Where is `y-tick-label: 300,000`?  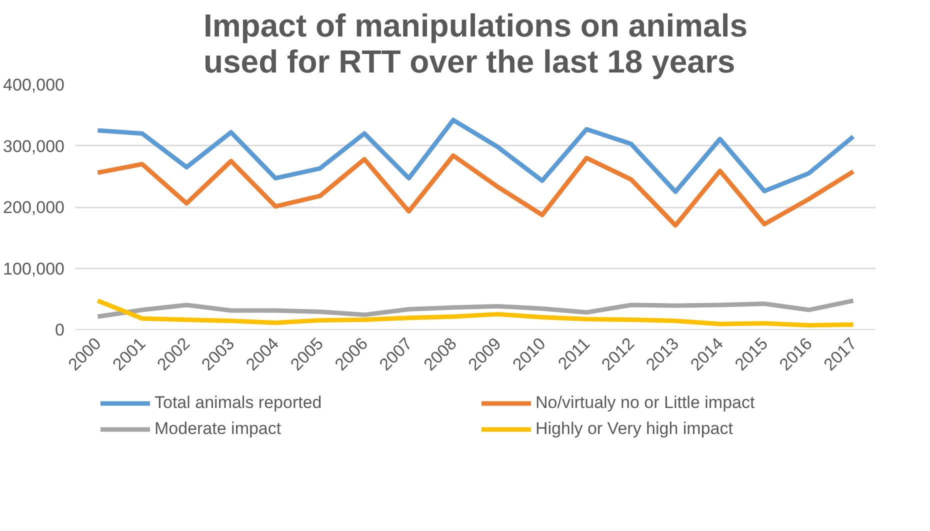
y-tick-label: 300,000 is located at coordinates (33, 146).